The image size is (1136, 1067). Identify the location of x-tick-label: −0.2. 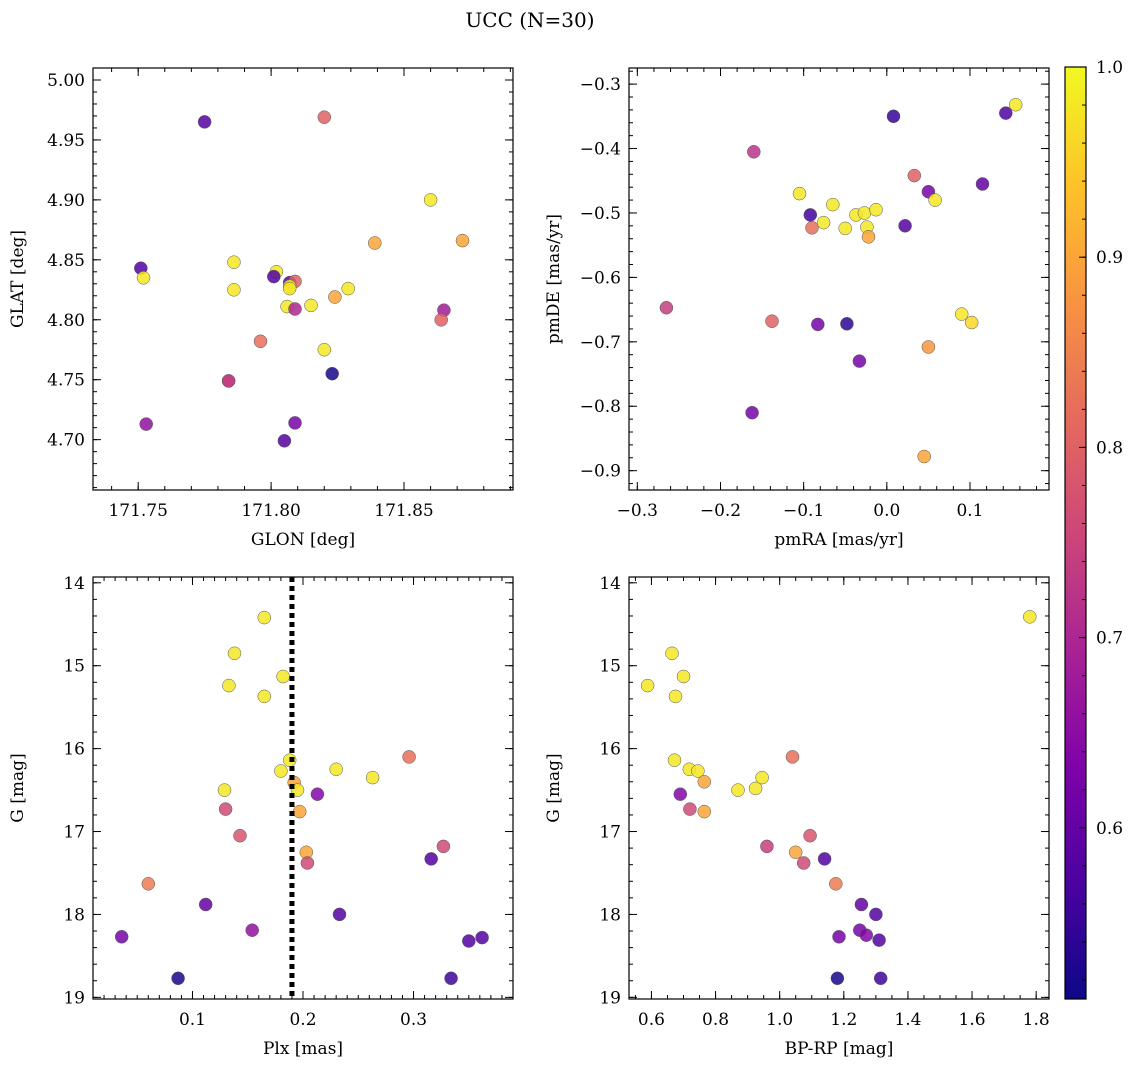
(720, 511).